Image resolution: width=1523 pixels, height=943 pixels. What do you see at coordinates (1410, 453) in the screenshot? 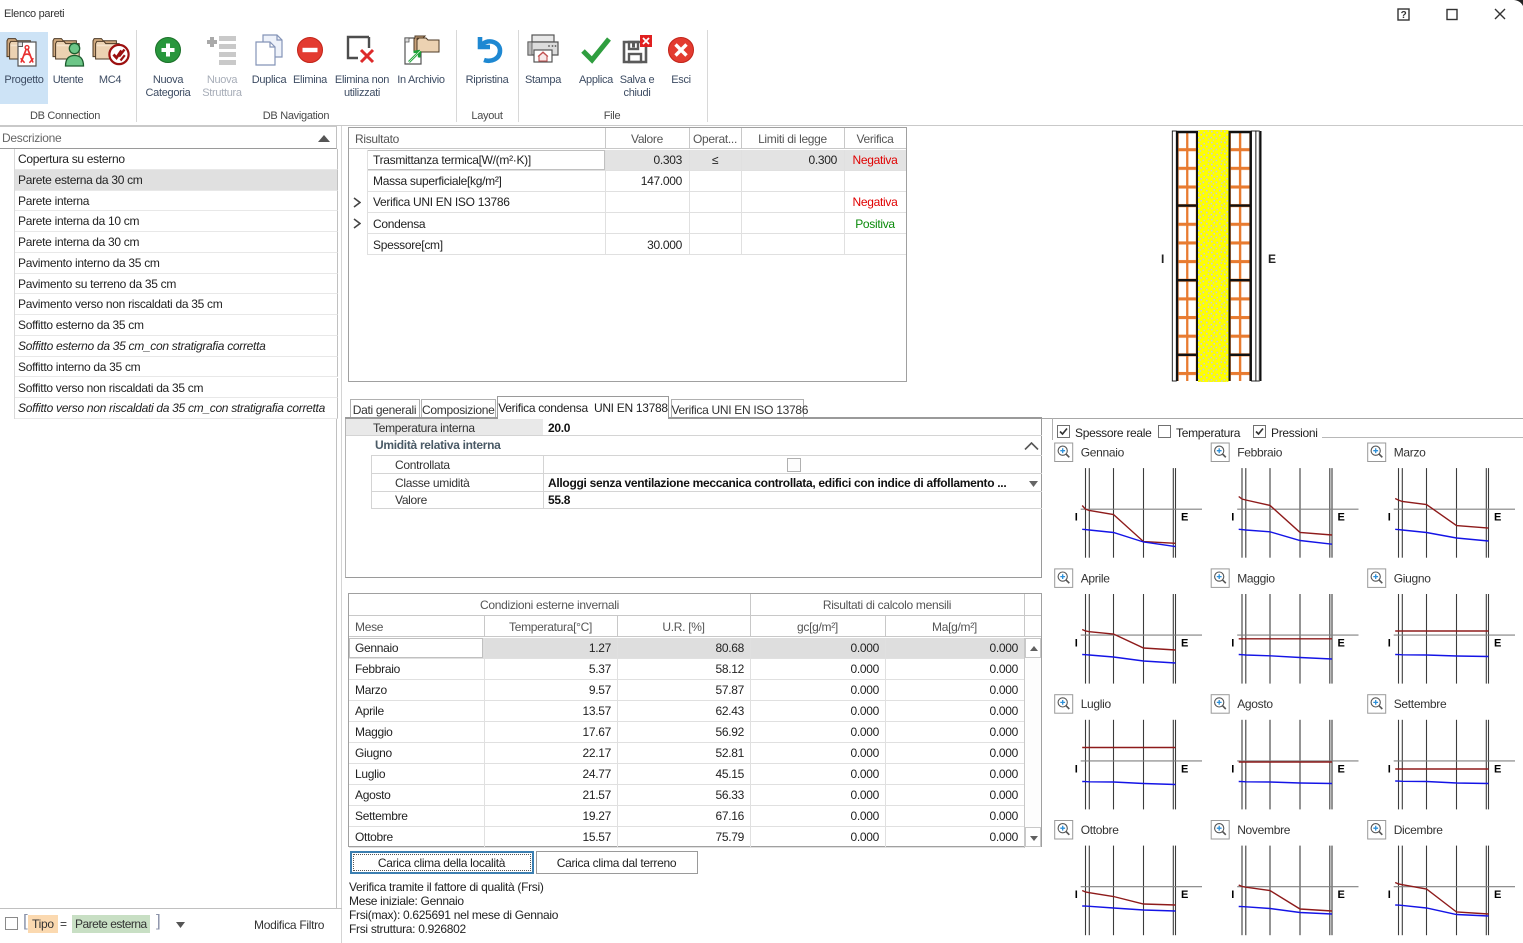
I see `svg-text: Marzo` at bounding box center [1410, 453].